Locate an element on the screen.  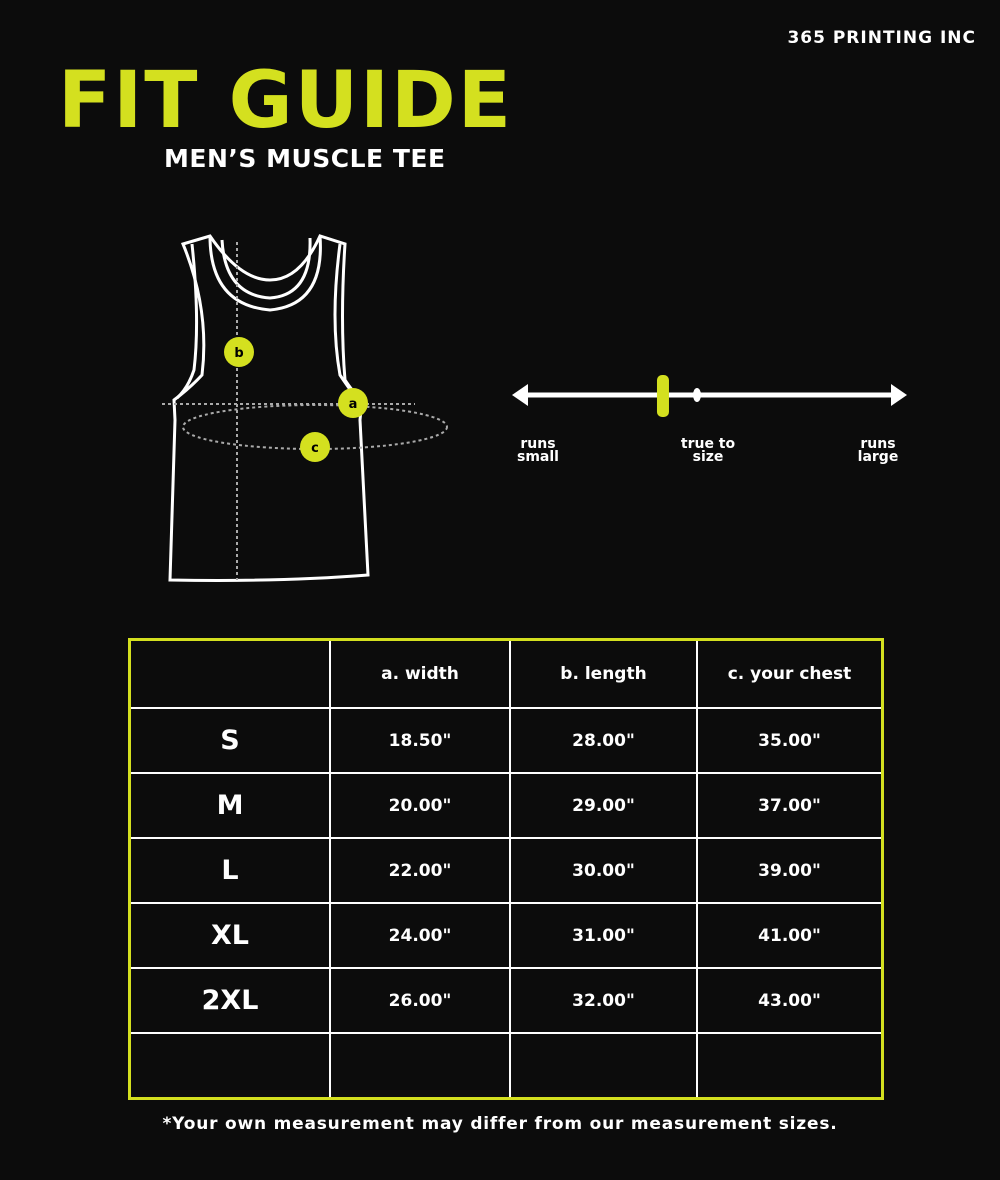
chest-cell: 35.00" is located at coordinates (790, 740).